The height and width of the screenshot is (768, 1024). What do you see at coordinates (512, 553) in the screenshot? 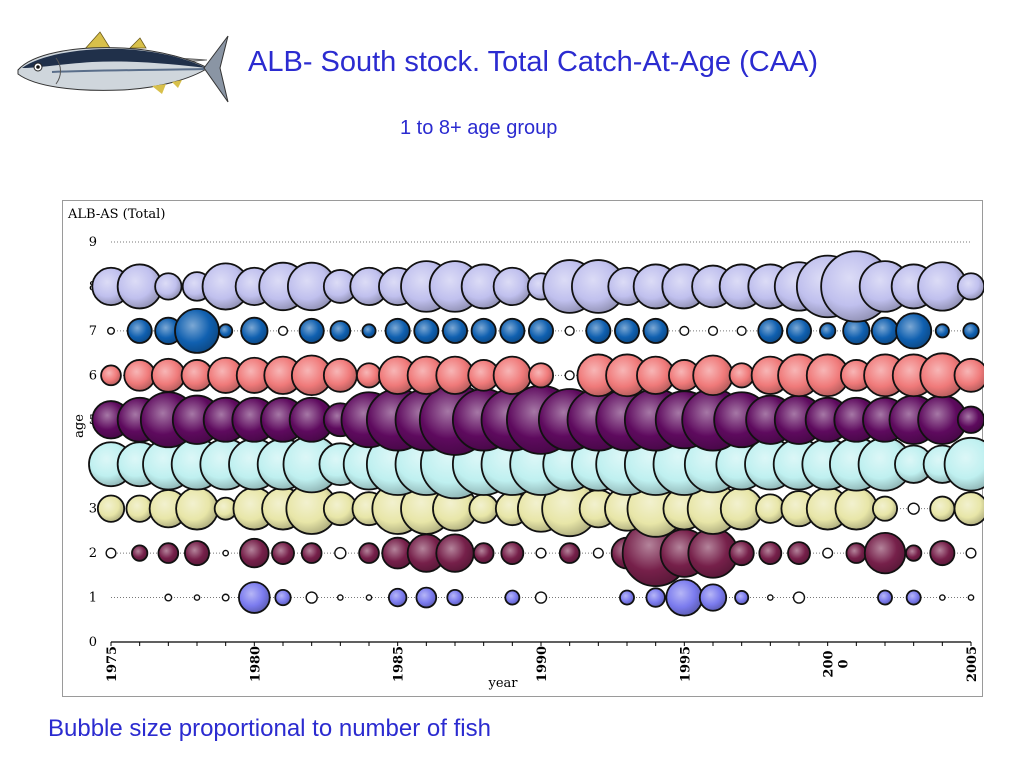
I see `bubble-age2-1989` at bounding box center [512, 553].